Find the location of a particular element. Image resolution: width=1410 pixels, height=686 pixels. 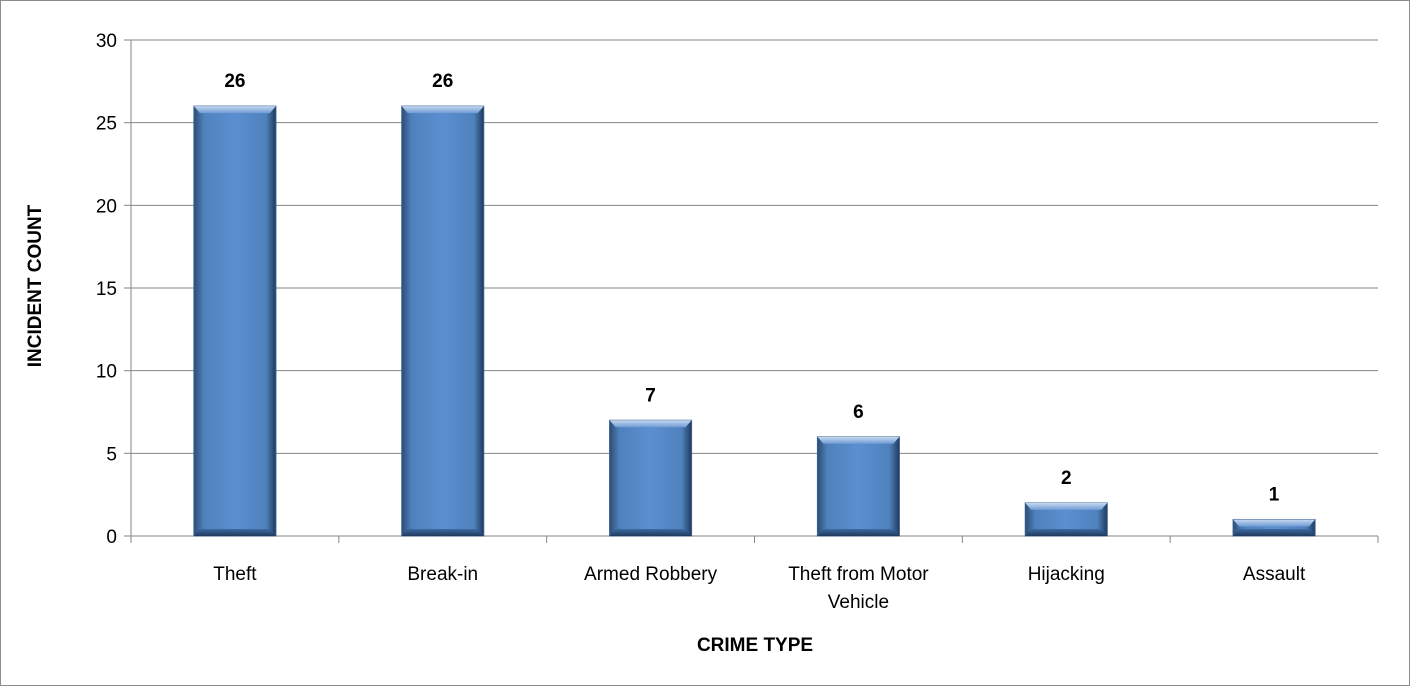

x-axis-title: CRIME TYPE is located at coordinates (755, 645).